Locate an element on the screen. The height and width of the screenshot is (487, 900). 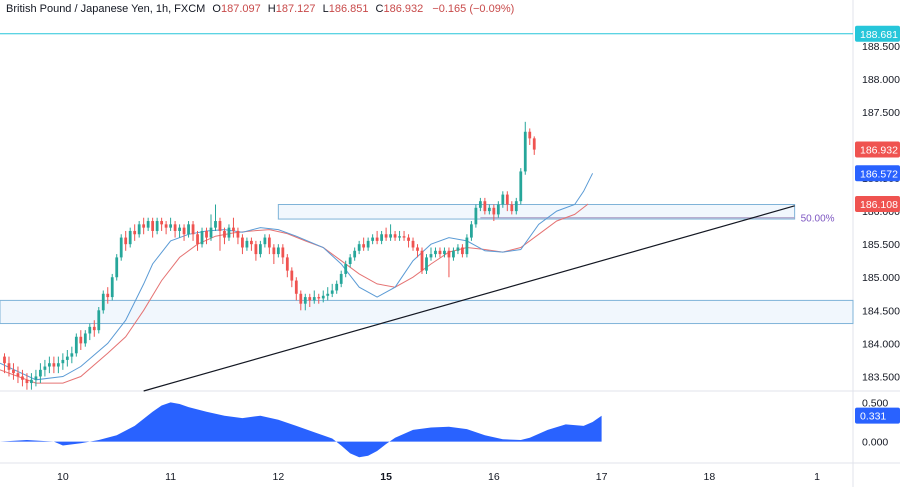
price-tick-label: 188.500 is located at coordinates (881, 47).